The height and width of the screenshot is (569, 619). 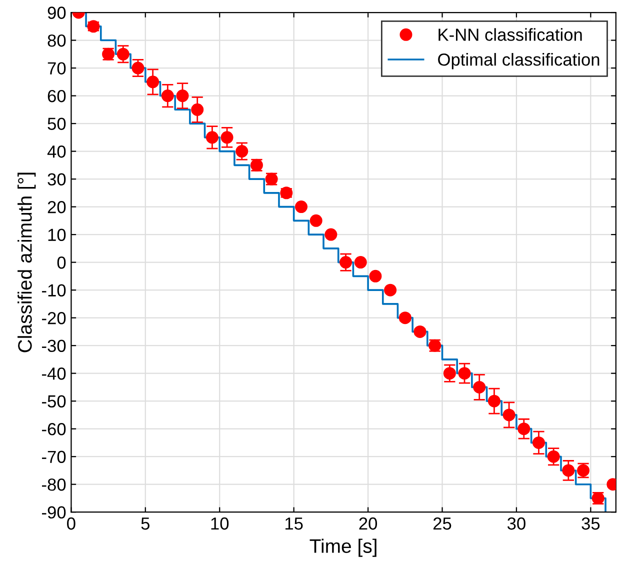 What do you see at coordinates (54, 373) in the screenshot?
I see `y-tick-label: -40` at bounding box center [54, 373].